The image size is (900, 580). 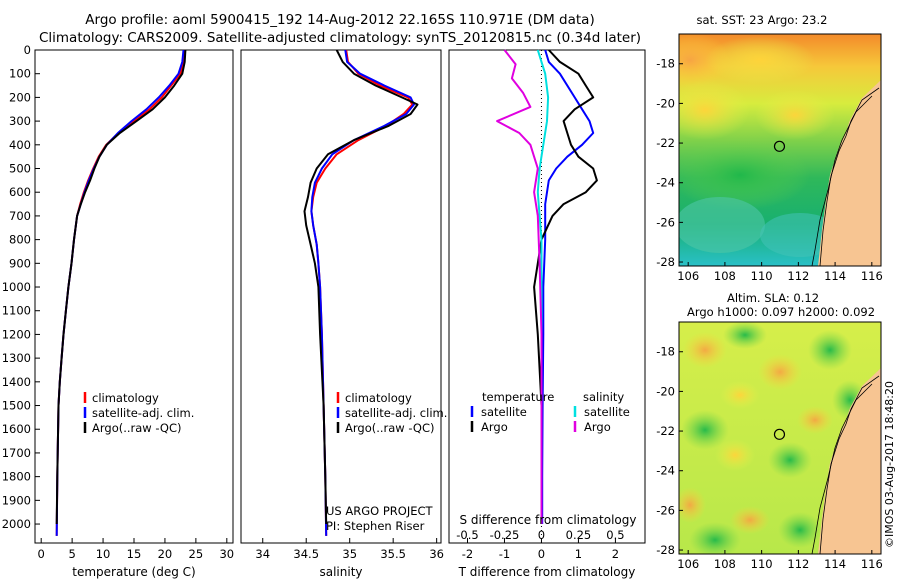 I want to click on difference-series, so click(x=547, y=286).